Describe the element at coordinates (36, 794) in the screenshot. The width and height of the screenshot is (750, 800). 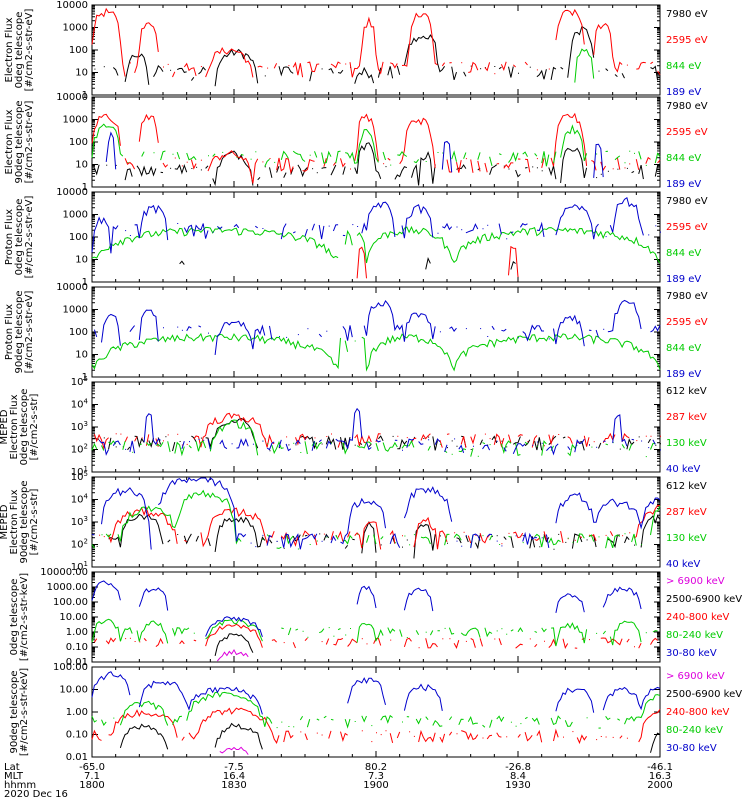
I see `footer-row-label: 2020 Dec 16` at that location.